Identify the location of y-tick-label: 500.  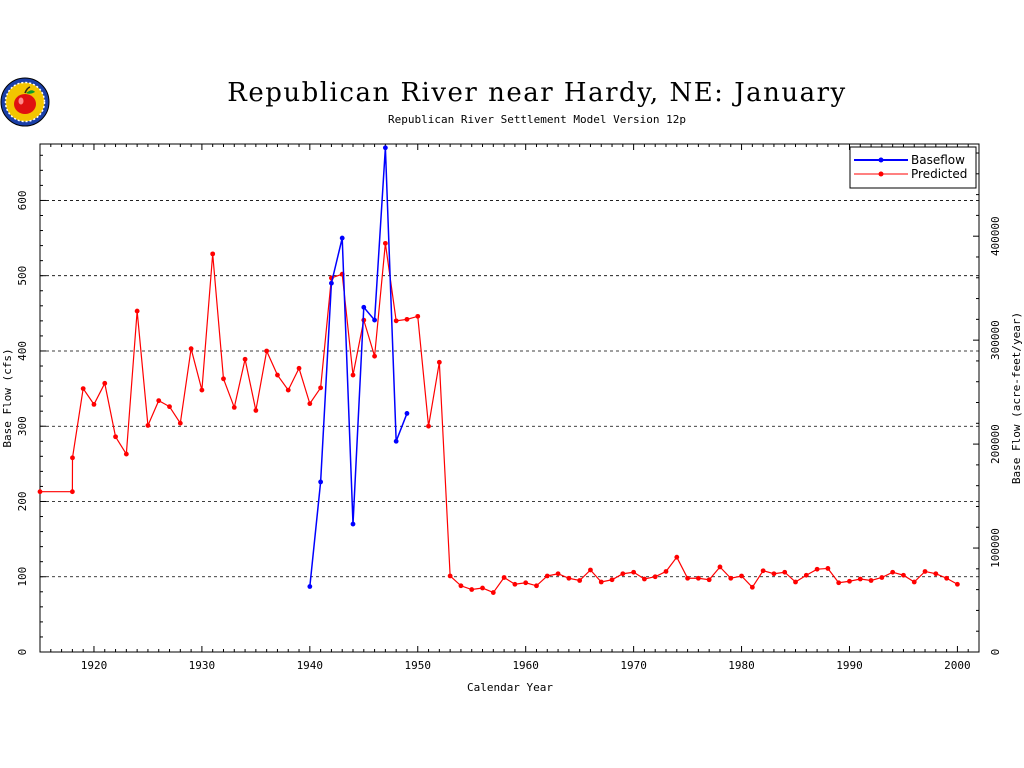
(22, 276).